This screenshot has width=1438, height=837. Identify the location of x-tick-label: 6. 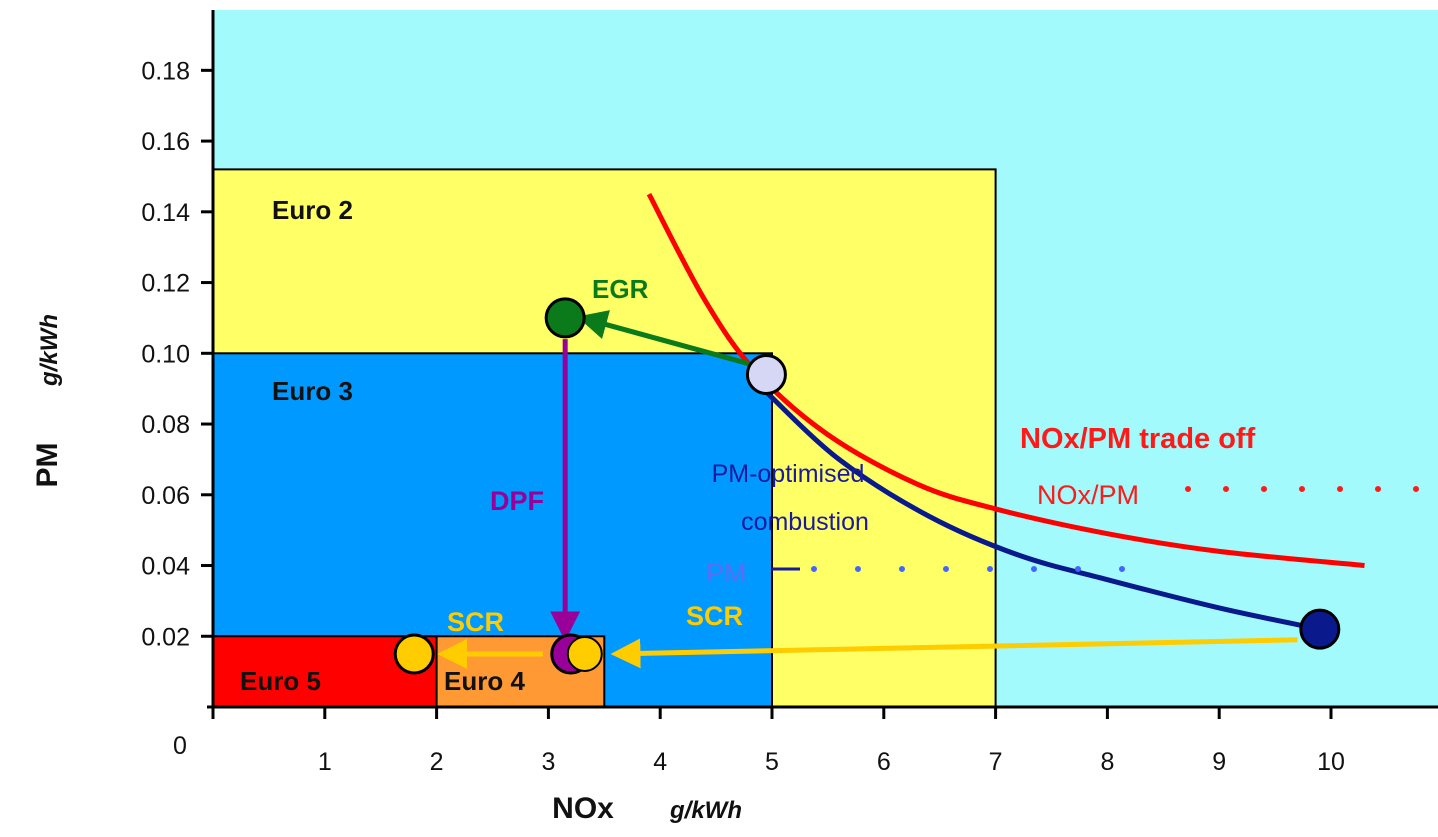
(884, 762).